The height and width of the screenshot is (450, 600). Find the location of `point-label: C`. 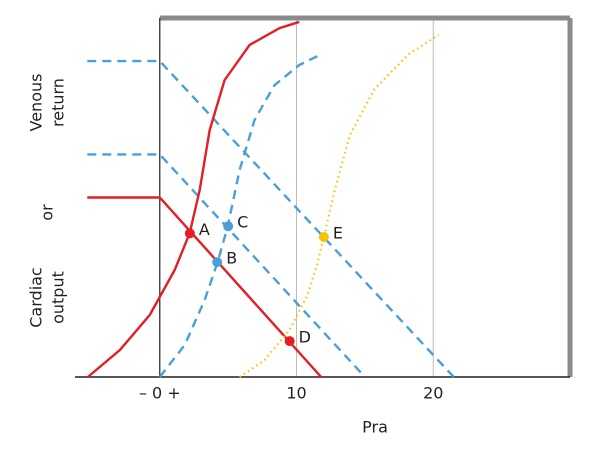

point-label: C is located at coordinates (242, 222).